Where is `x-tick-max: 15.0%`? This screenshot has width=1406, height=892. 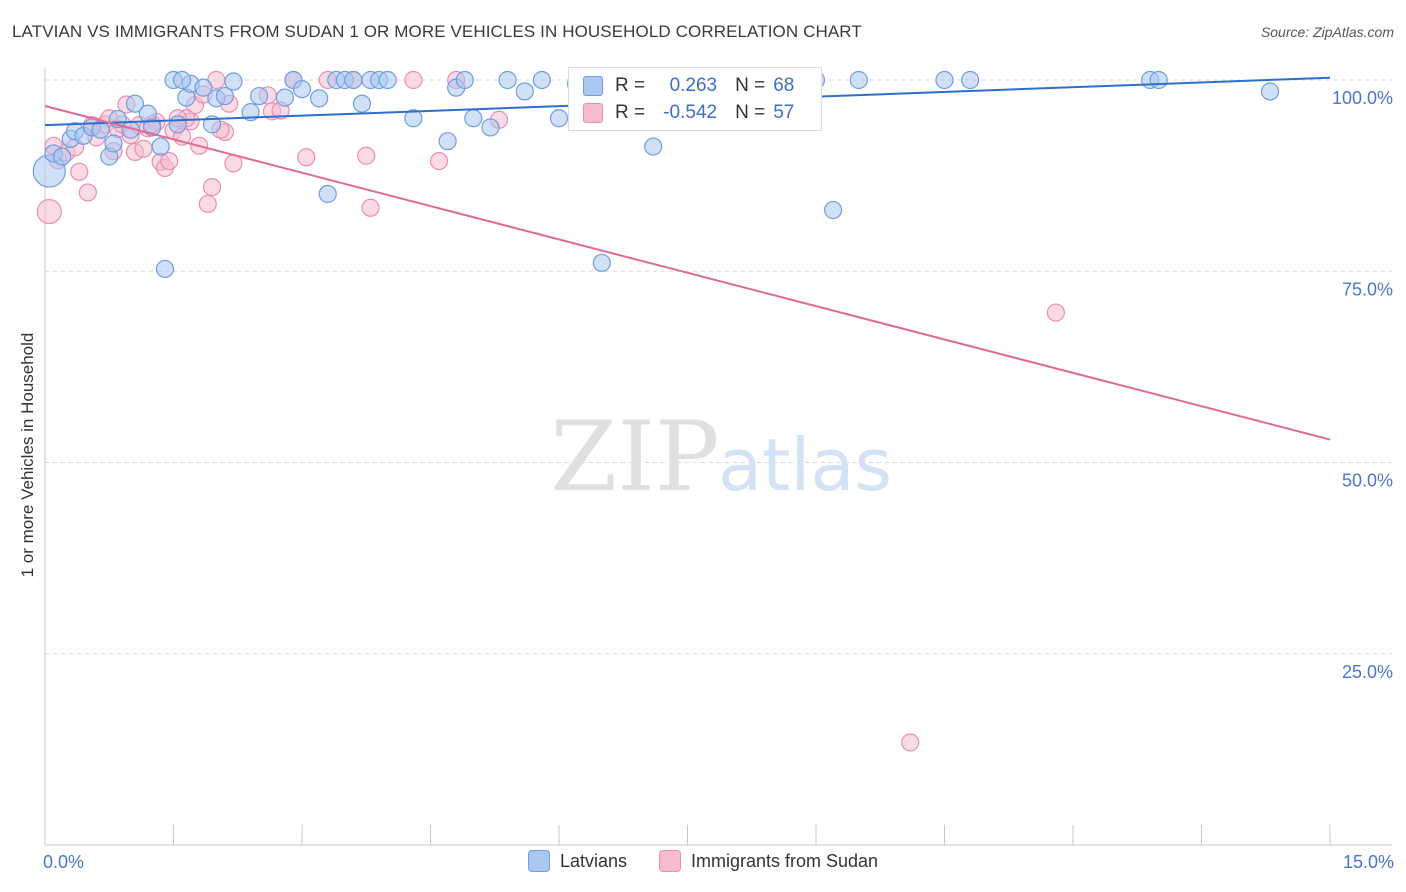 x-tick-max: 15.0% is located at coordinates (1368, 862).